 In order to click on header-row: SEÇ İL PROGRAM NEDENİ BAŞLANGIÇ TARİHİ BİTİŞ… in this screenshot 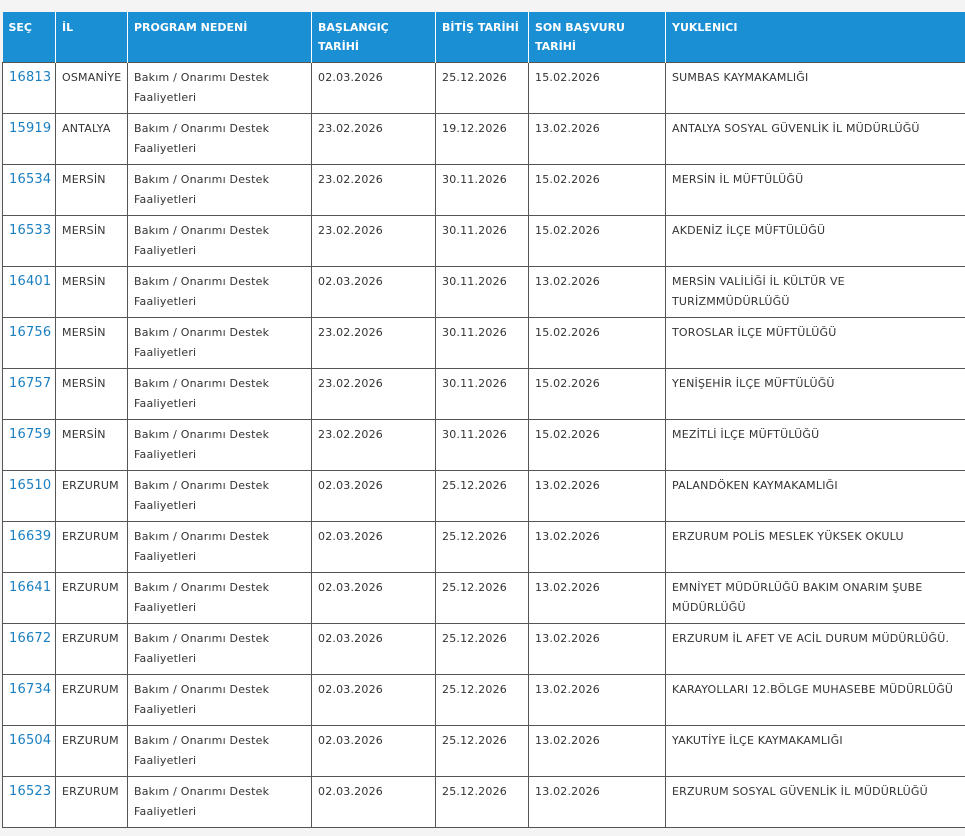, I will do `click(483, 37)`.